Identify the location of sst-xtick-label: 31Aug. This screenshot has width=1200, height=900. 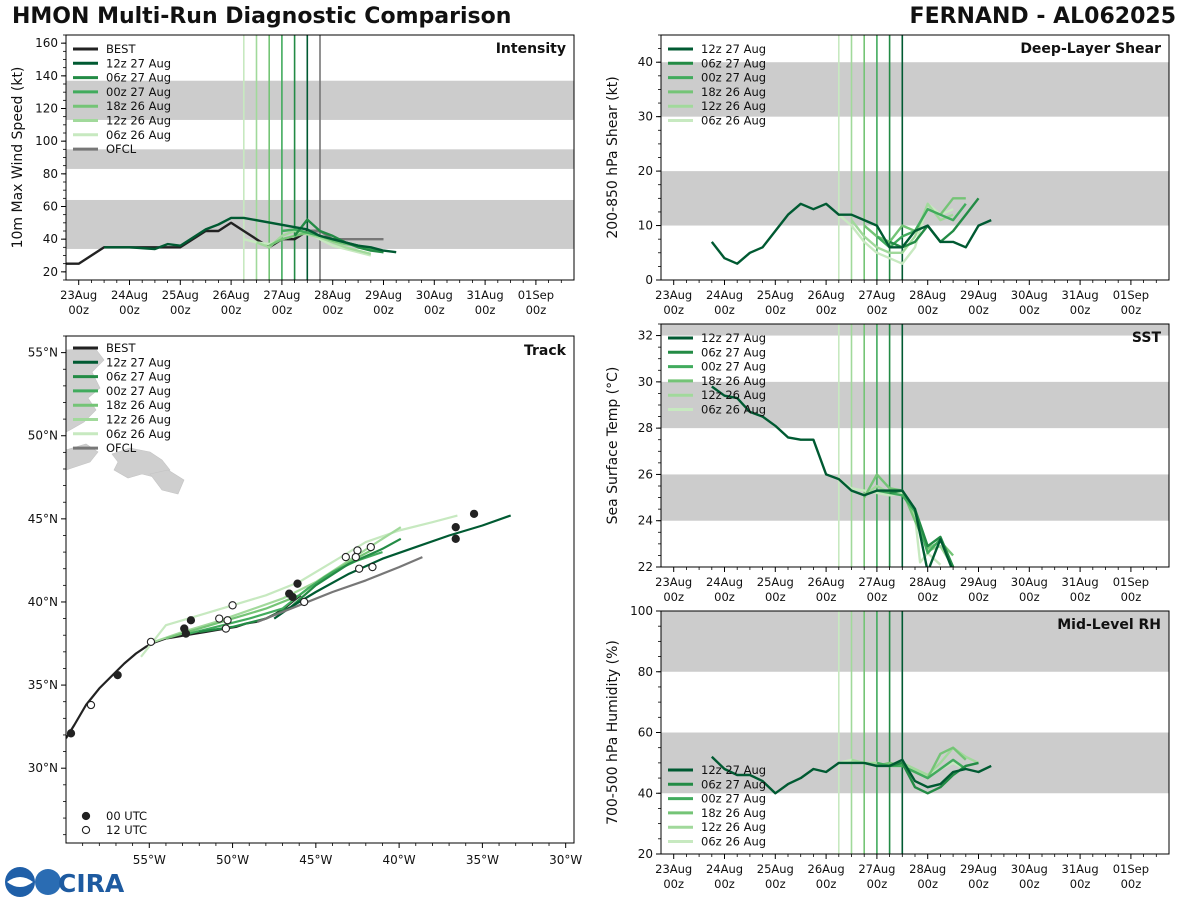
(1080, 582).